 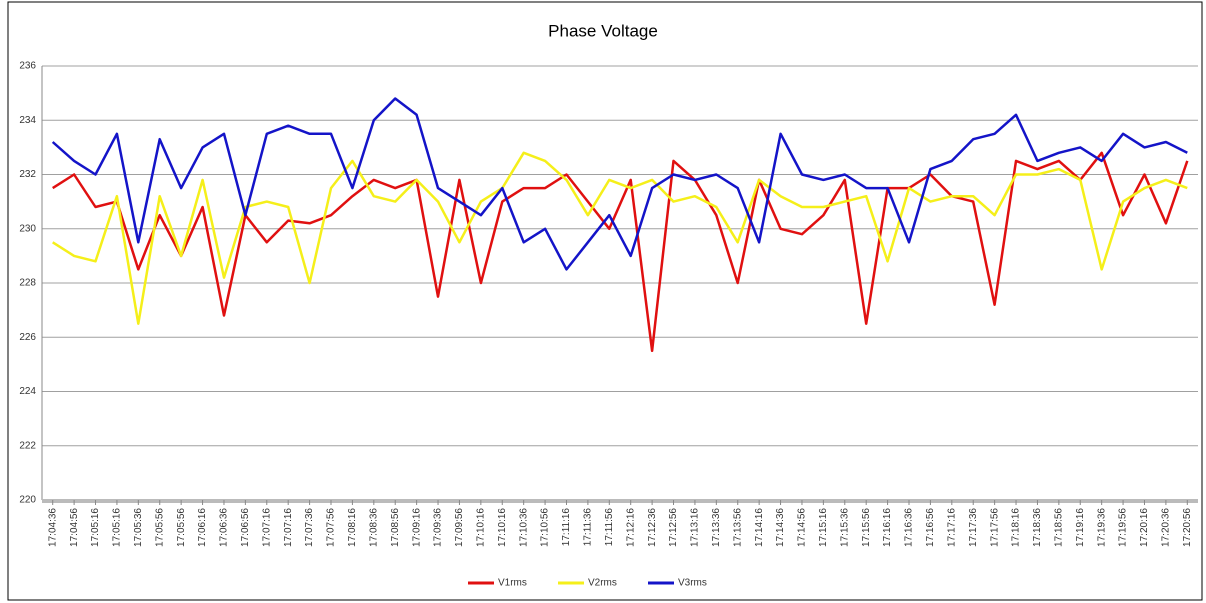 What do you see at coordinates (692, 583) in the screenshot?
I see `legend-label: V3rms` at bounding box center [692, 583].